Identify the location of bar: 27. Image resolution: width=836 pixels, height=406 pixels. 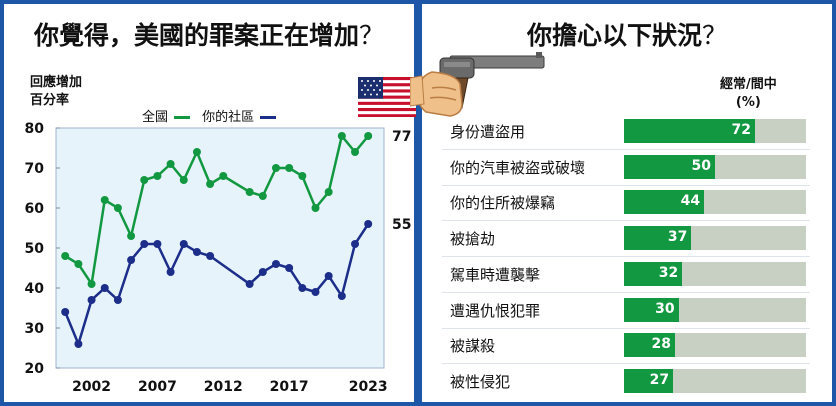
(649, 380).